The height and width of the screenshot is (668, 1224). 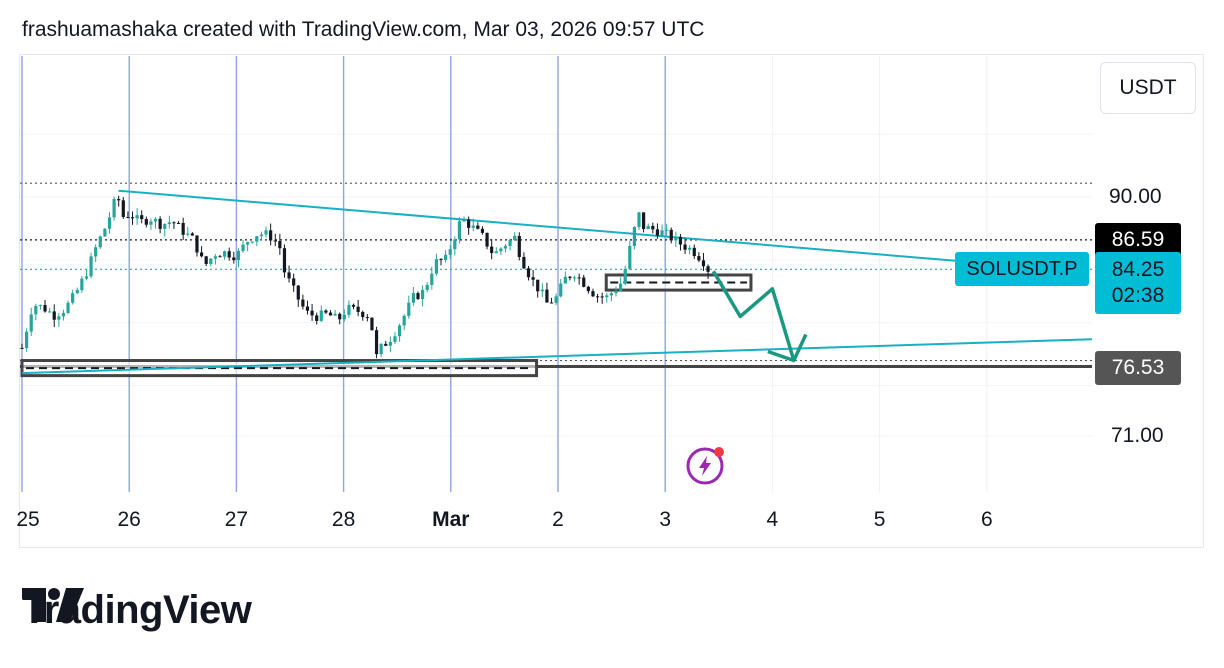 I want to click on x-tick-label: 6, so click(x=986, y=519).